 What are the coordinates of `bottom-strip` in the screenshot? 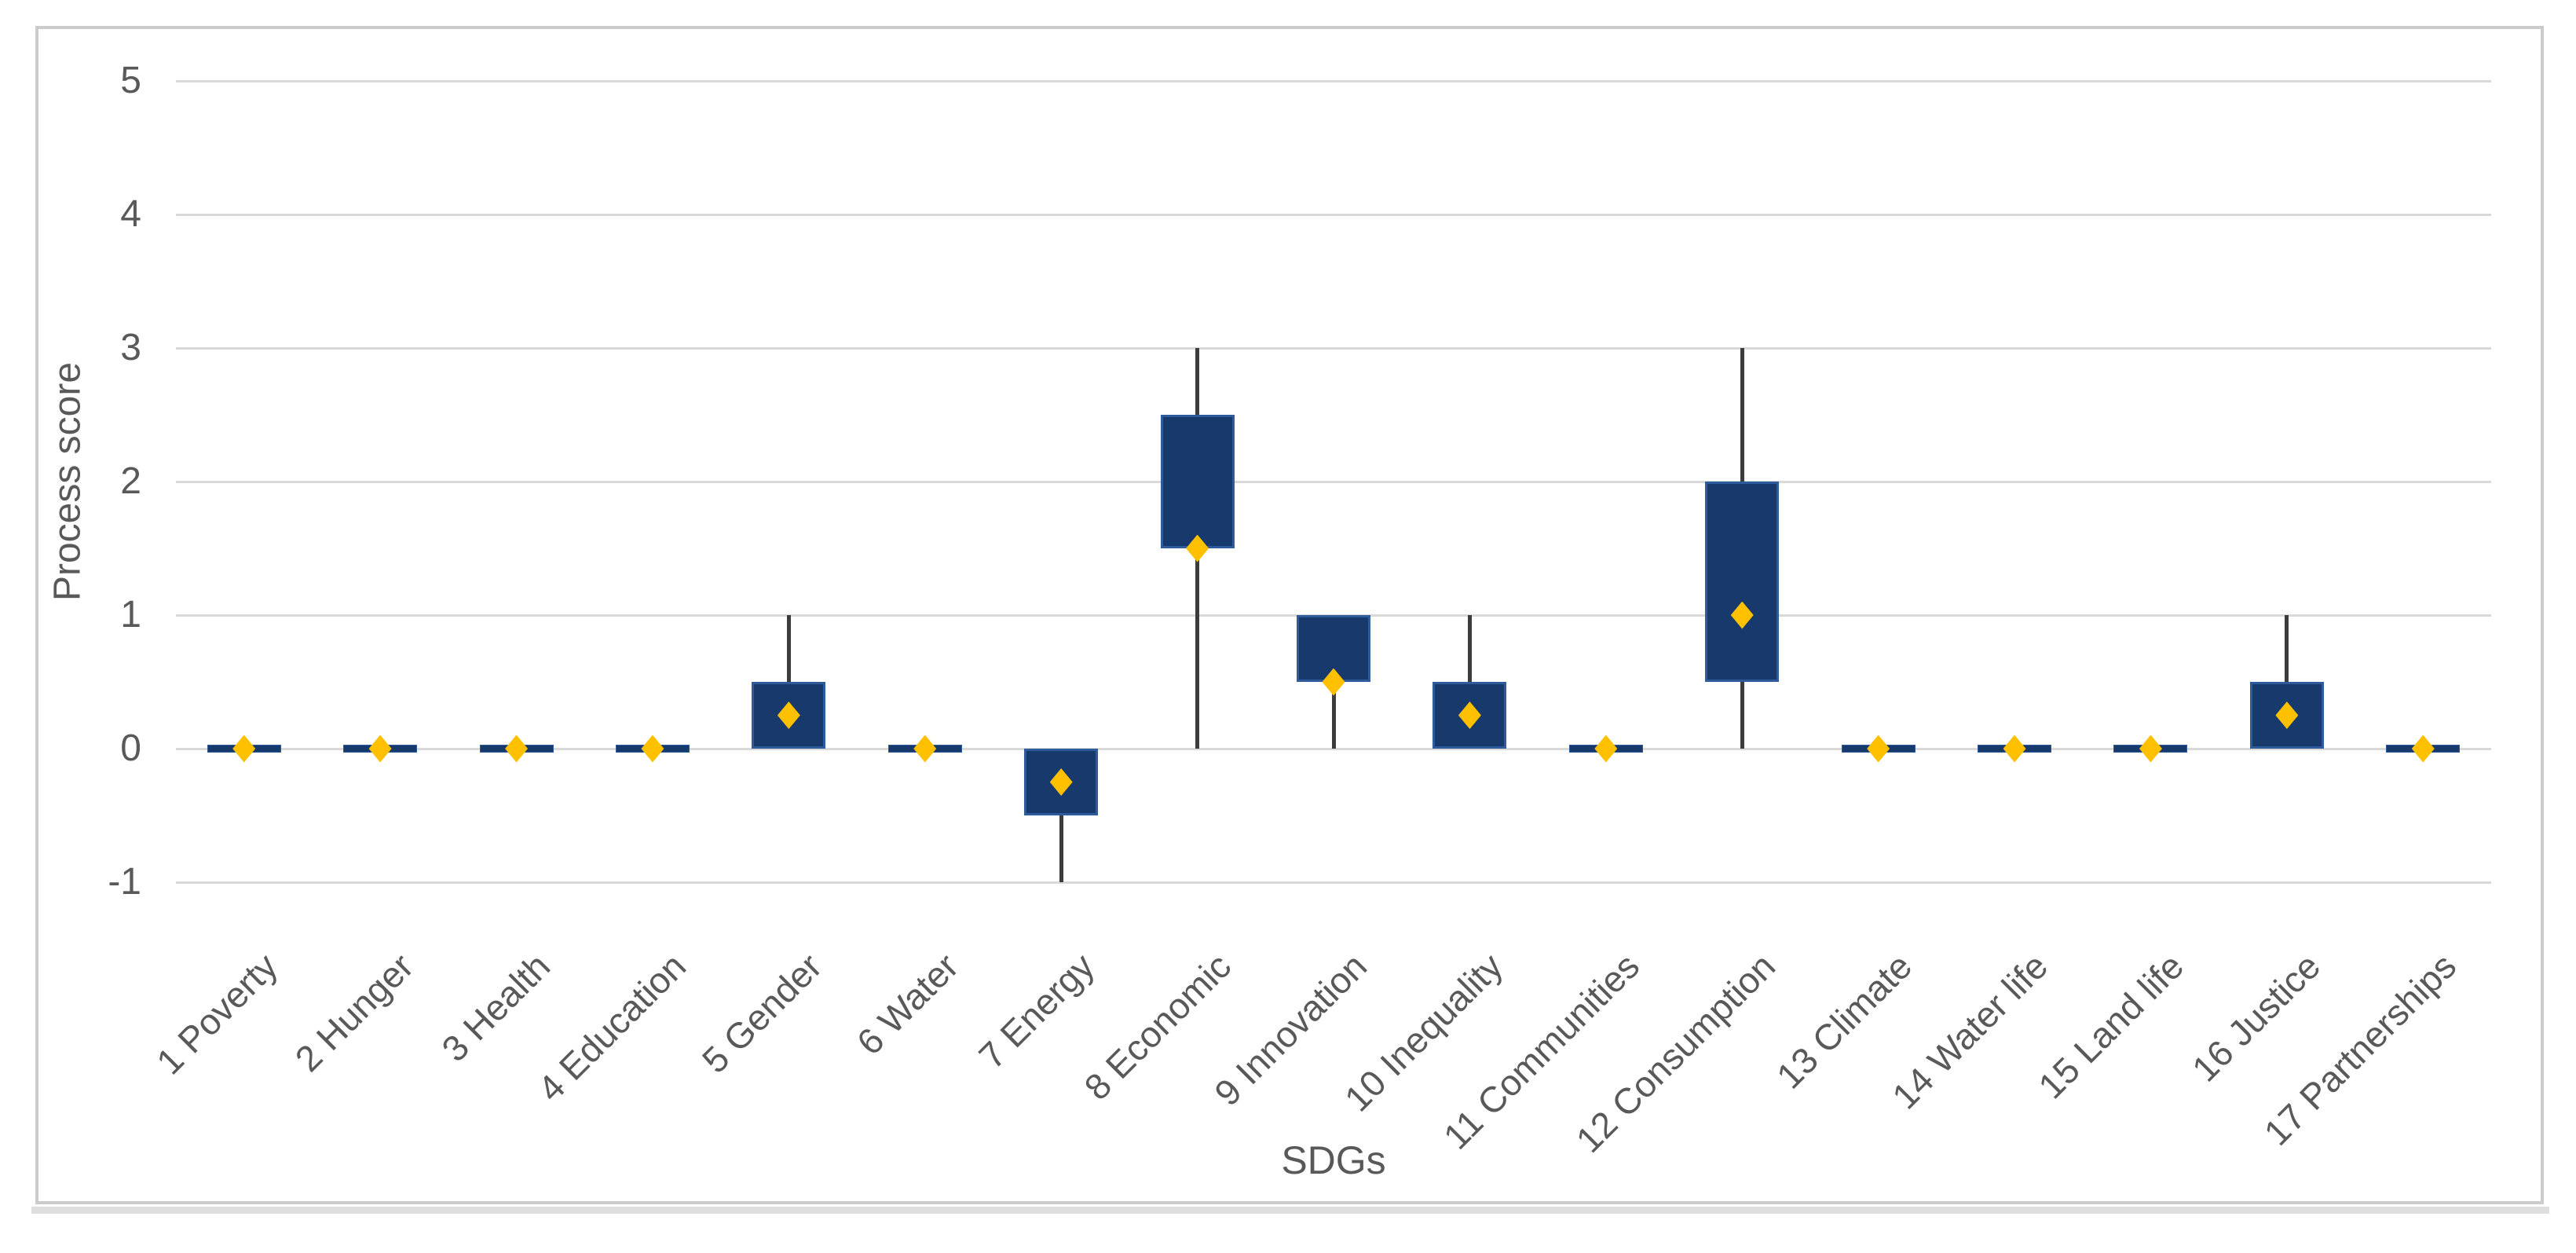 It's located at (1290, 1210).